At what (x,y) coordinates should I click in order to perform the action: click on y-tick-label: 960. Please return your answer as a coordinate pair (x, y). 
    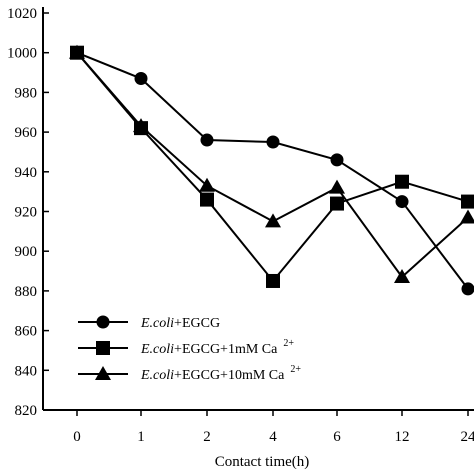
    Looking at the image, I should click on (26, 133).